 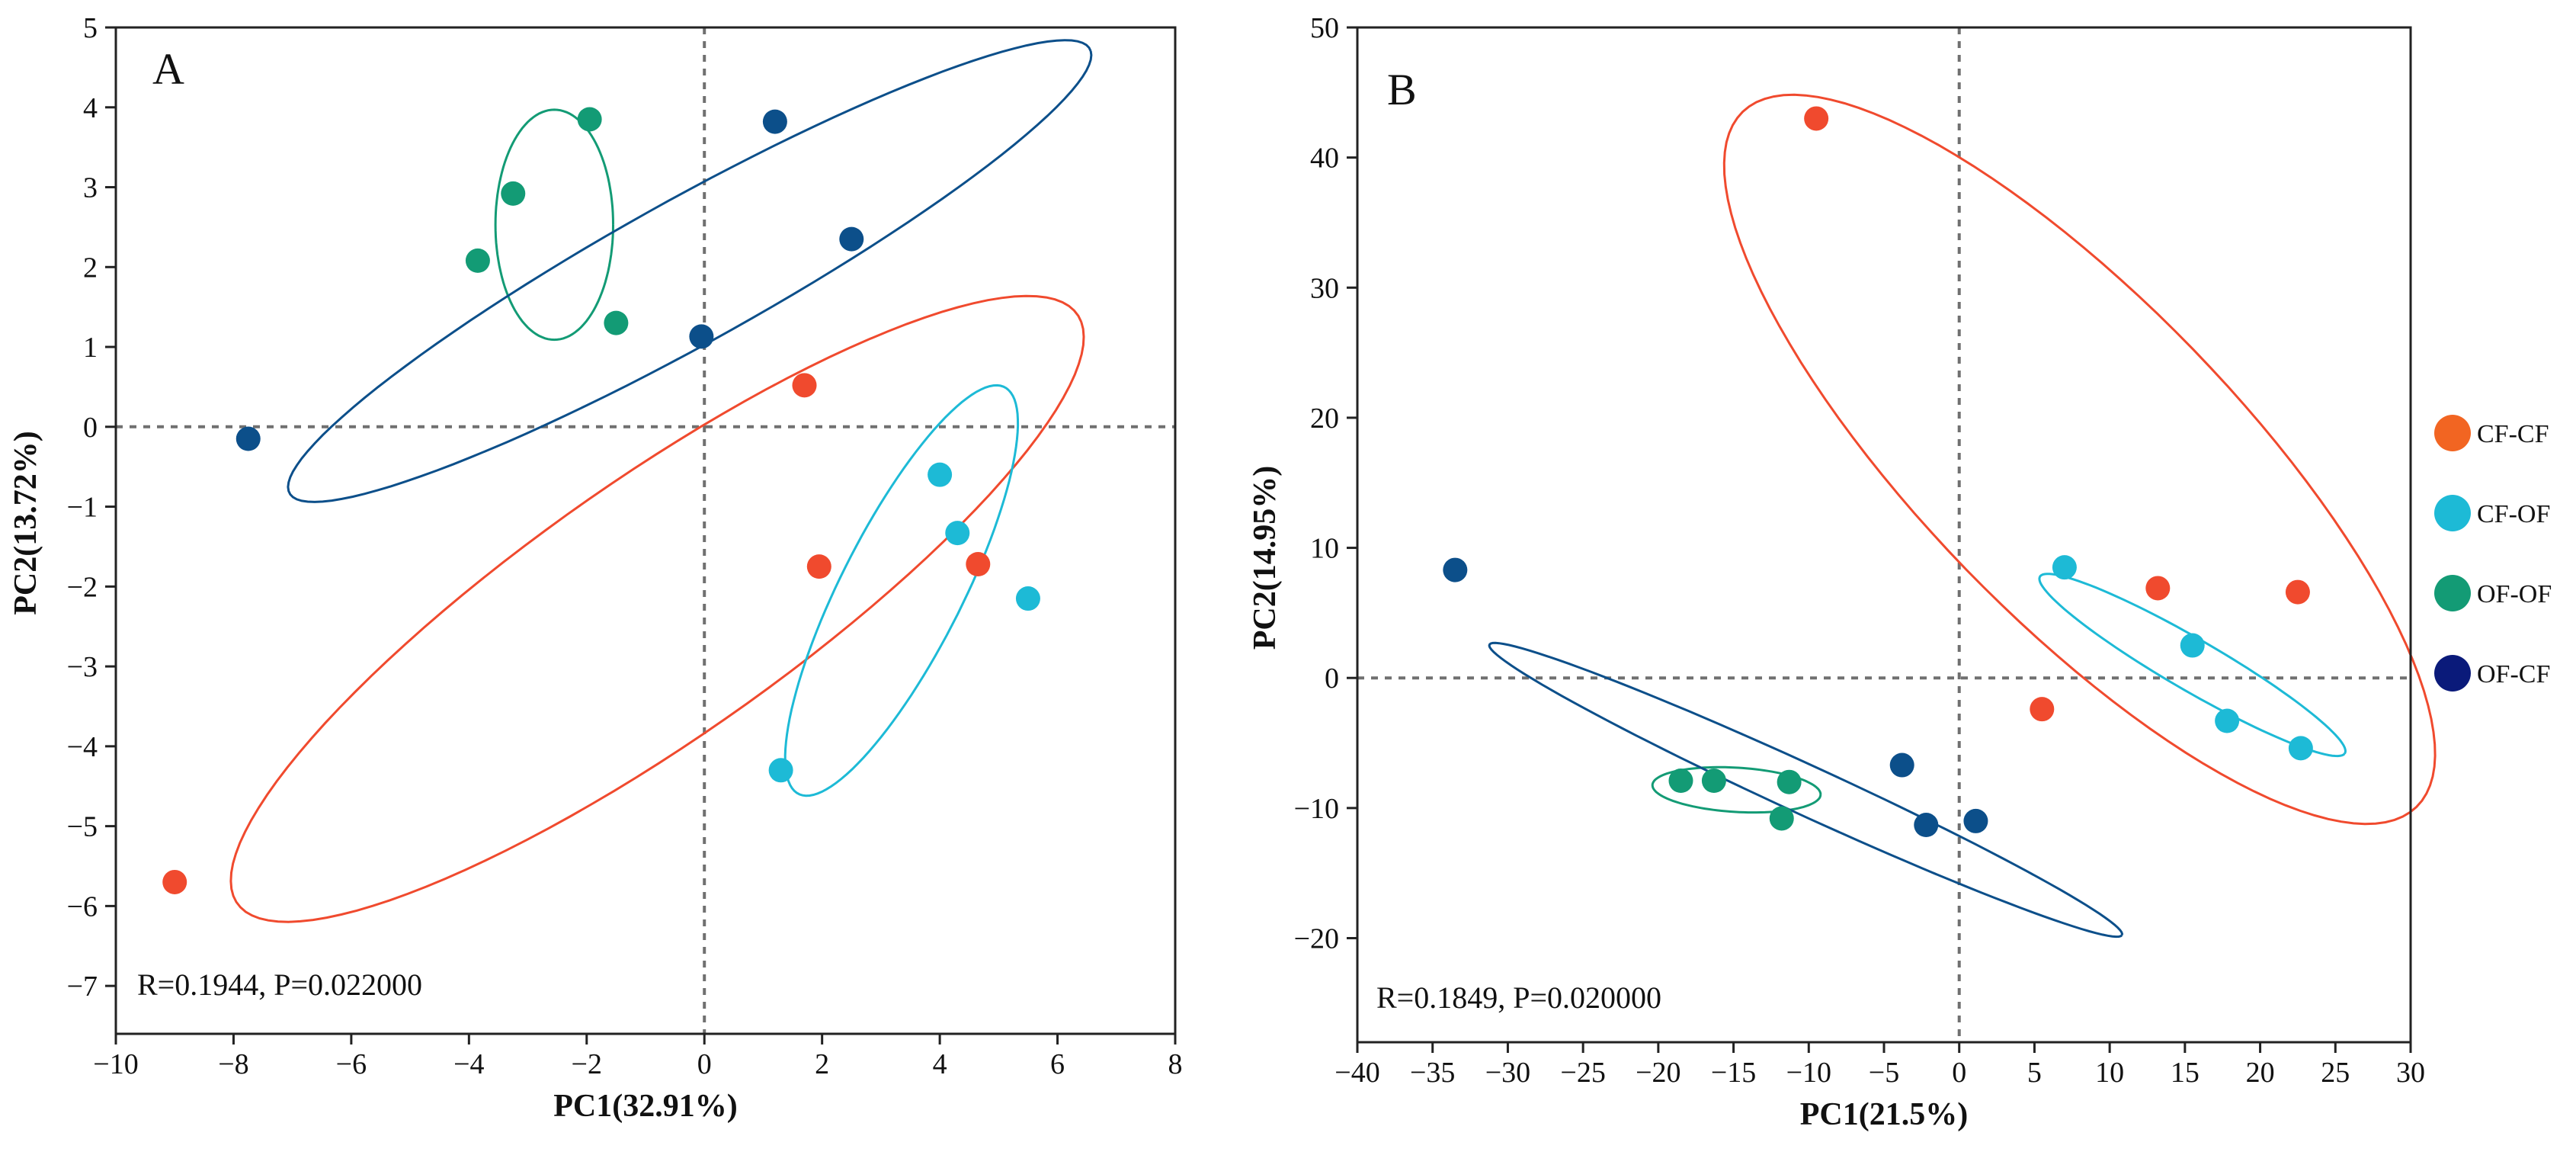 What do you see at coordinates (2513, 674) in the screenshot?
I see `legend-label-of-cf: OF-CF` at bounding box center [2513, 674].